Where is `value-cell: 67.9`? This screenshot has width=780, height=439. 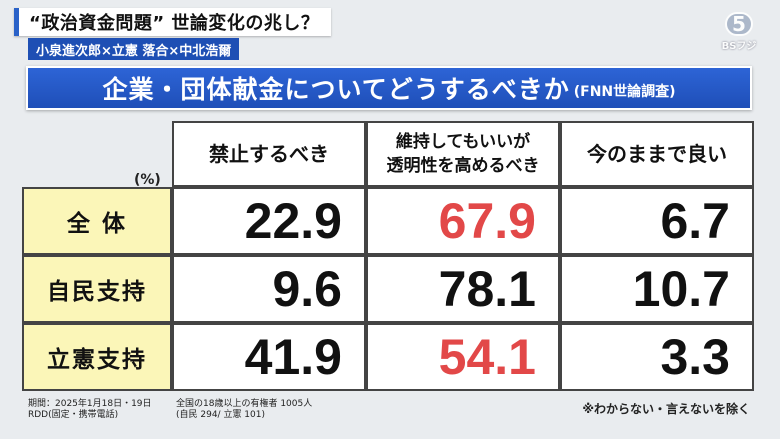
value-cell: 67.9 is located at coordinates (463, 221).